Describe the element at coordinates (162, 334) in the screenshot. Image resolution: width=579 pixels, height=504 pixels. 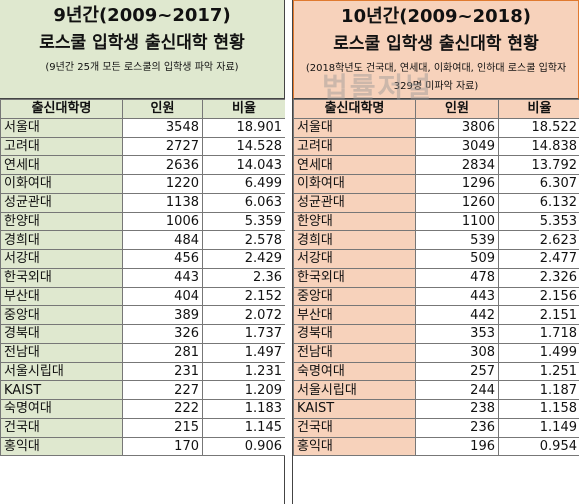
I see `count-cell: 326` at that location.